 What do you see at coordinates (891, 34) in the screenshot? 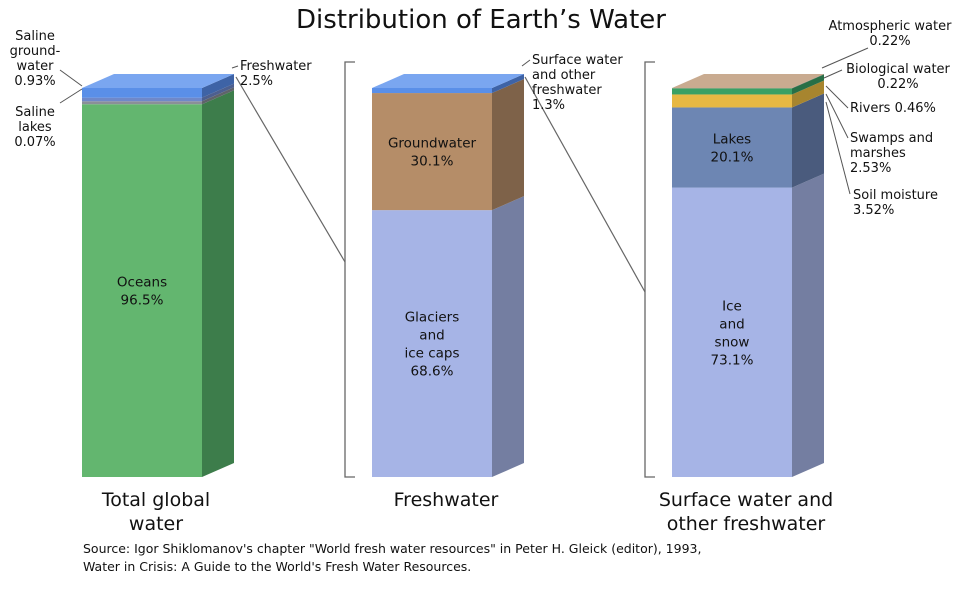
I see `callout-atmospheric-water-label: Atmospheric water 0.22%` at bounding box center [891, 34].